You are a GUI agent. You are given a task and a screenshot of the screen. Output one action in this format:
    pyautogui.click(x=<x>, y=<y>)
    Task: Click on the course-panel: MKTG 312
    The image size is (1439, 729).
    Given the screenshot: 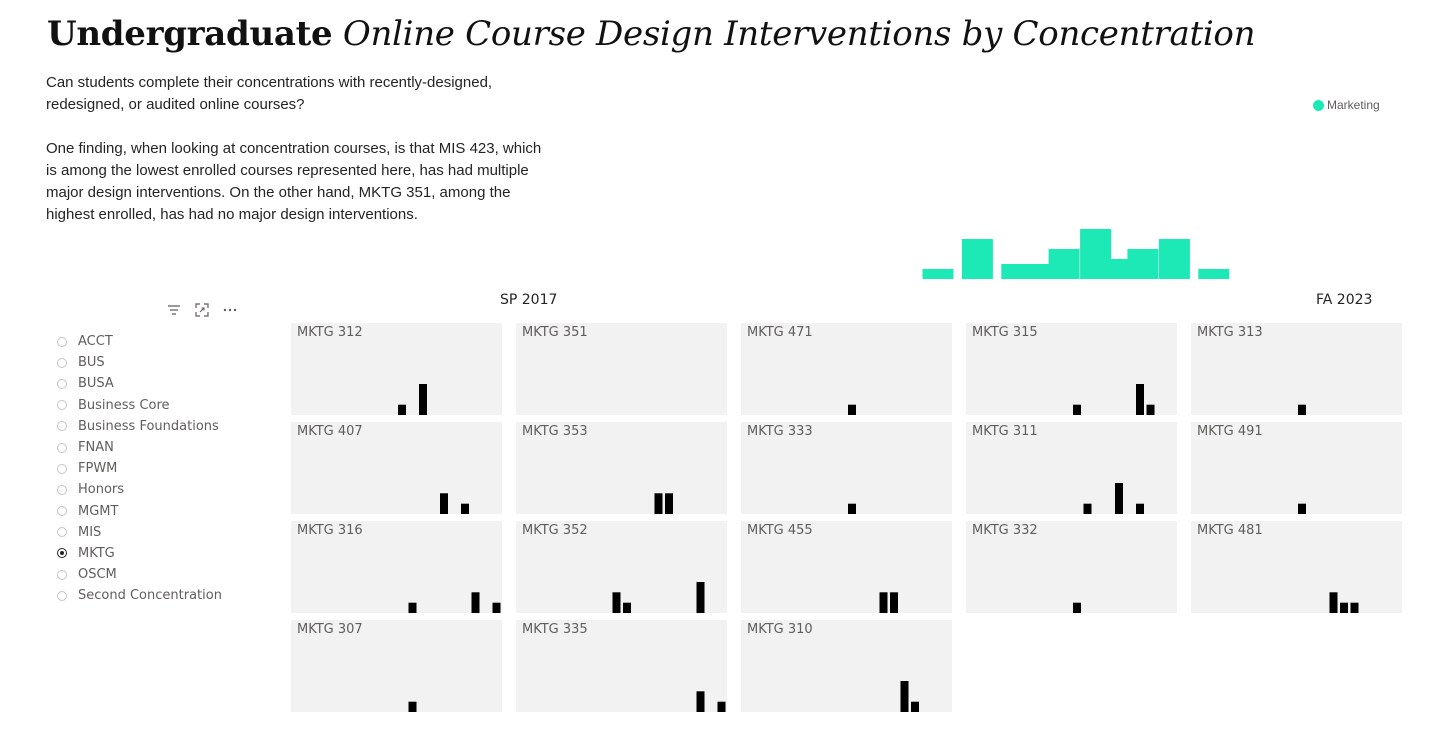 What is the action you would take?
    pyautogui.click(x=396, y=369)
    